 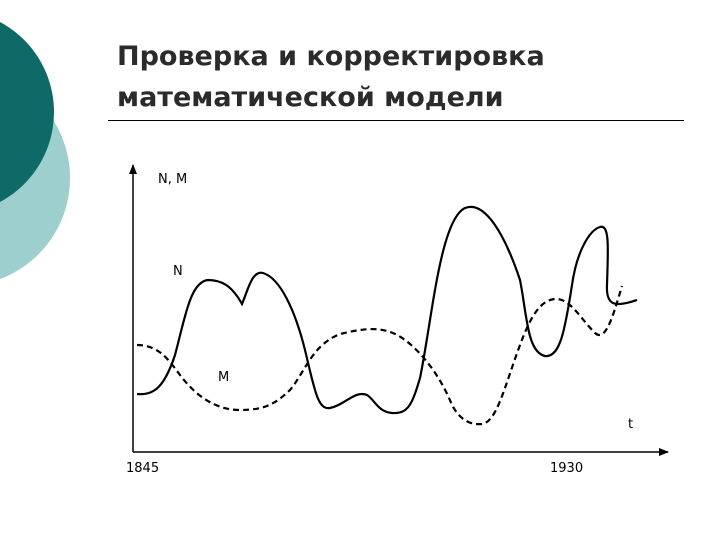 I want to click on slide-title-line-1: Проверка и корректировка, so click(x=331, y=56).